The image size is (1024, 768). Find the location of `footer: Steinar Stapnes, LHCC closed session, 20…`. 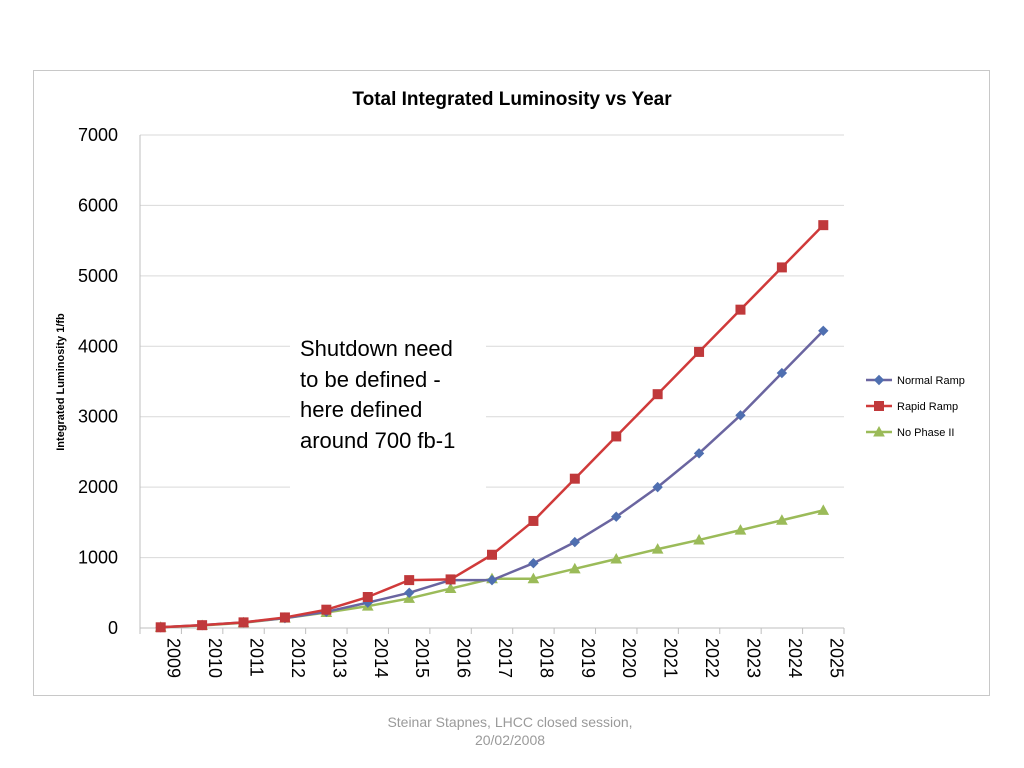

footer: Steinar Stapnes, LHCC closed session, 20… is located at coordinates (510, 731).